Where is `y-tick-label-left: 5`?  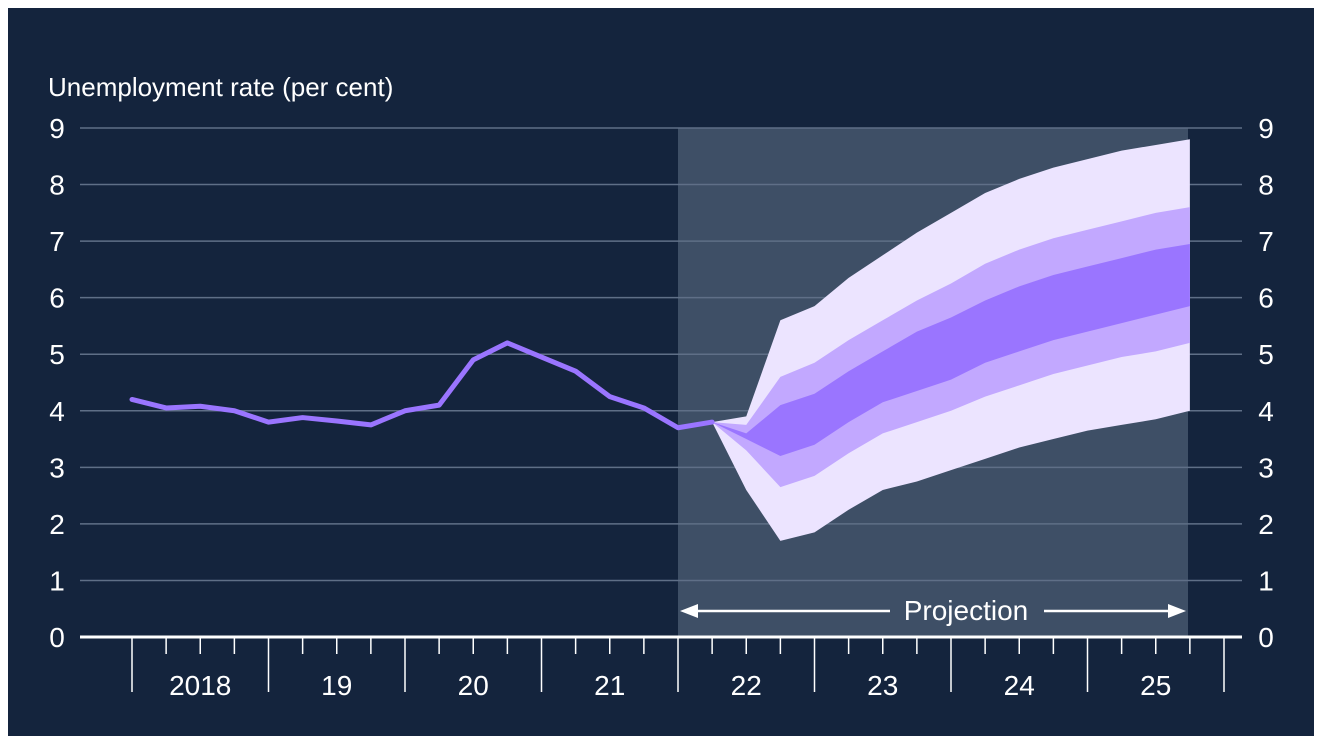 y-tick-label-left: 5 is located at coordinates (57, 354).